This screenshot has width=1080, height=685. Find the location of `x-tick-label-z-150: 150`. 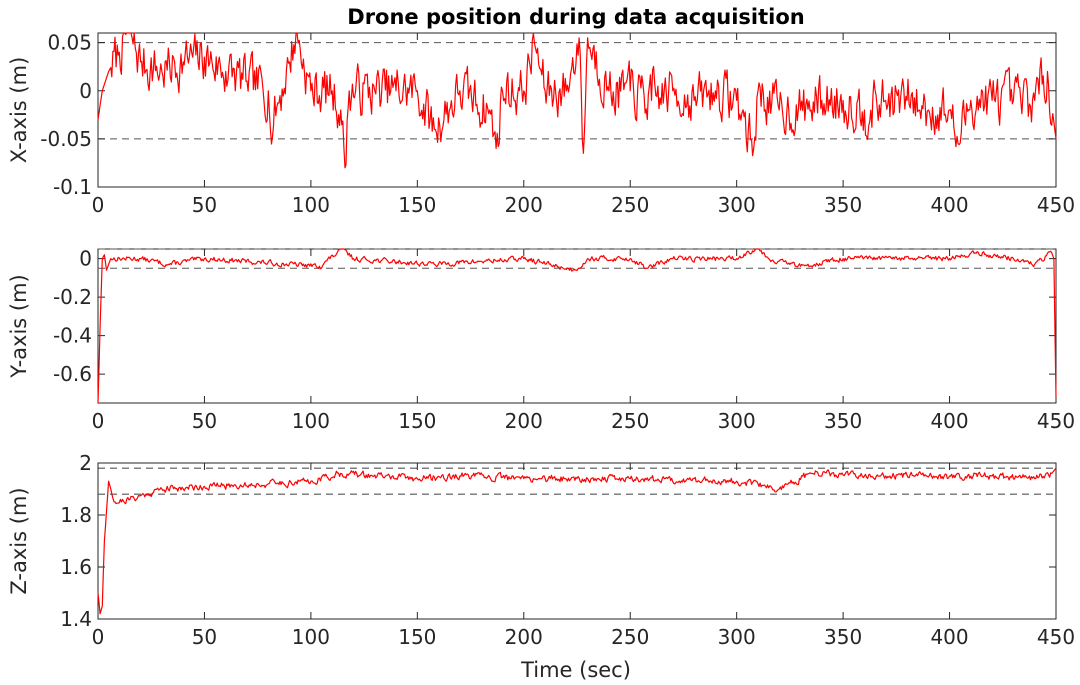

x-tick-label-z-150: 150 is located at coordinates (417, 637).